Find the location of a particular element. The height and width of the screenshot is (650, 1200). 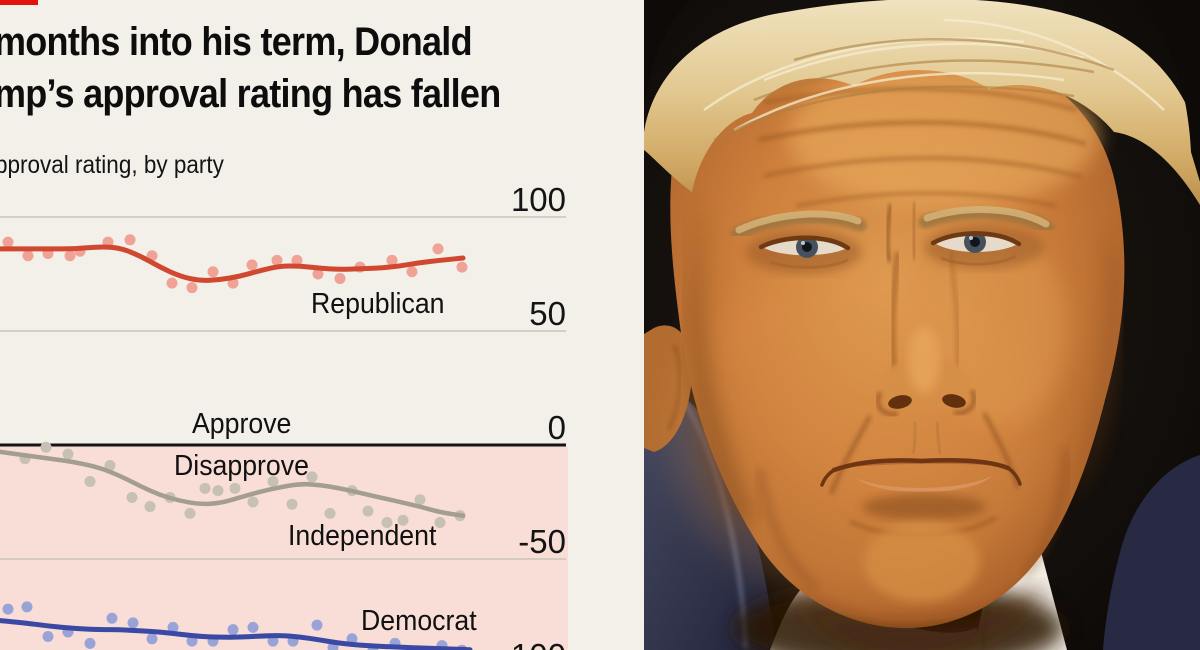

chart-title-line1: months into his term, Donald is located at coordinates (236, 42).